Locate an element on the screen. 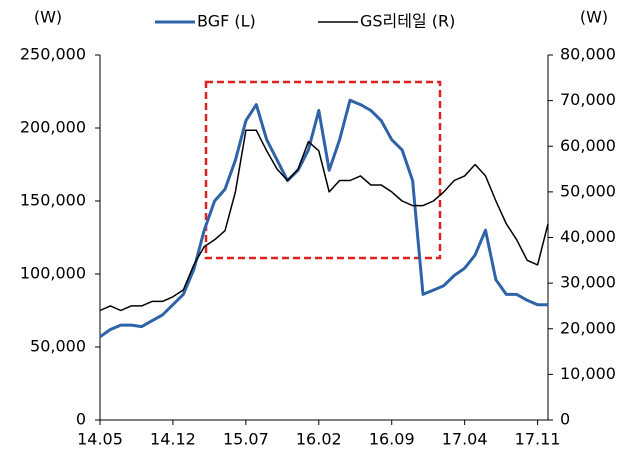 The image size is (642, 456). y2-tick-label: 80,000 is located at coordinates (588, 54).